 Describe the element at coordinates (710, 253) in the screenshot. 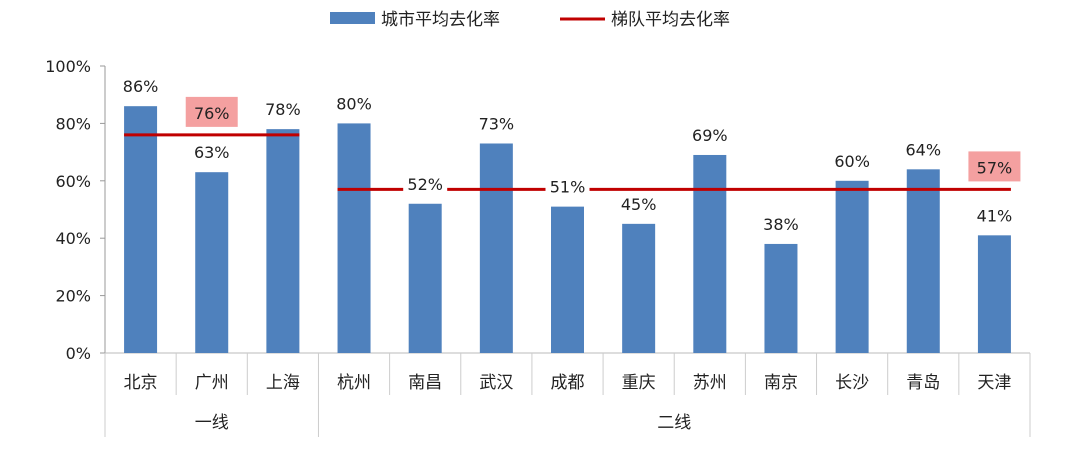

I see `bar-苏州` at that location.